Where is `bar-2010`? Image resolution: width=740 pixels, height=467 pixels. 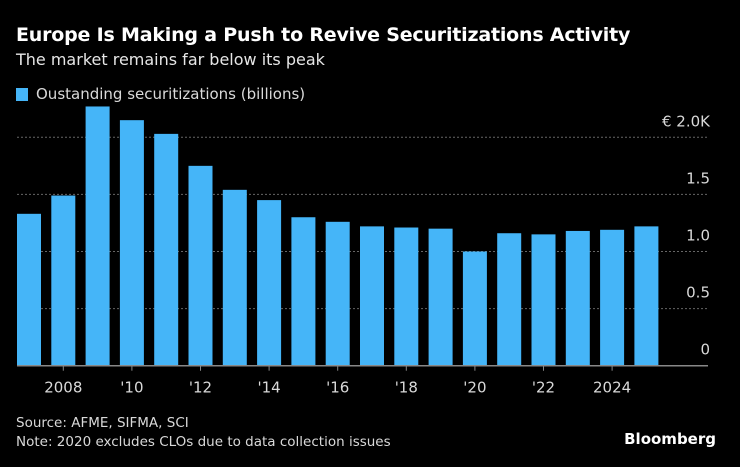
bar-2010 is located at coordinates (131, 243).